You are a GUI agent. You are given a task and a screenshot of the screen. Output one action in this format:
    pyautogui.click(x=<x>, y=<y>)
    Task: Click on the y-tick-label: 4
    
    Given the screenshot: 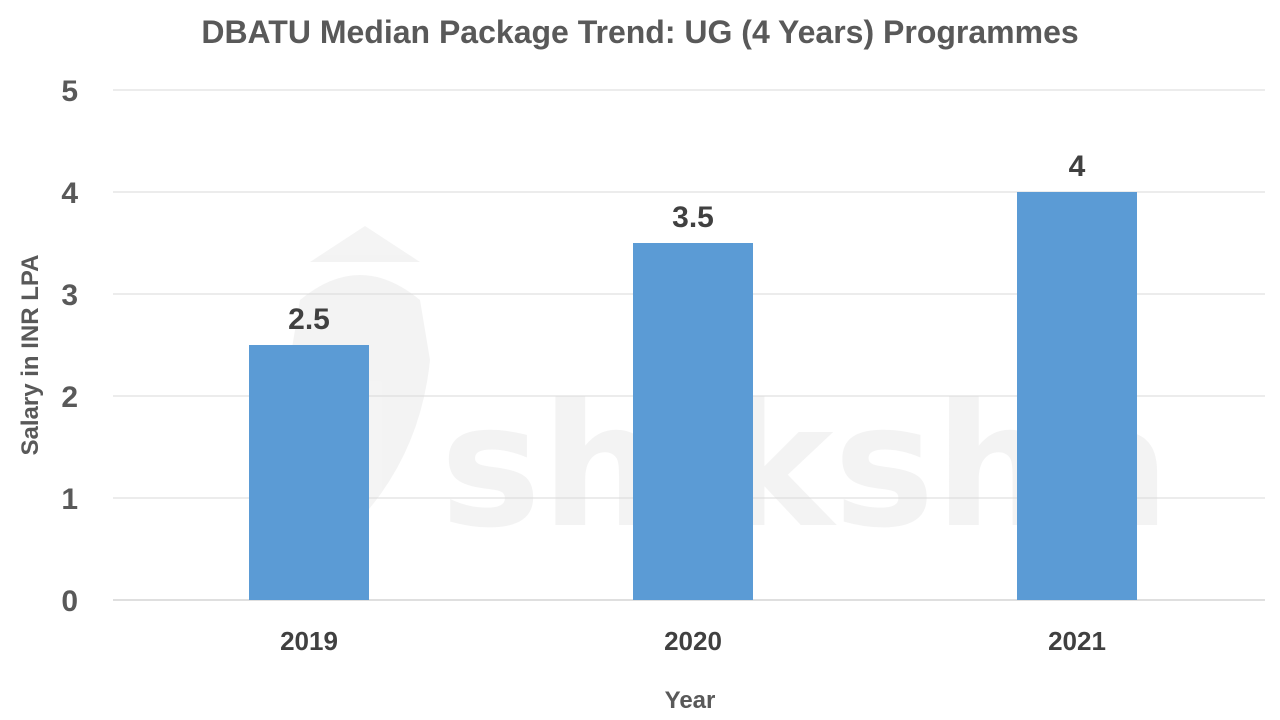 What is the action you would take?
    pyautogui.click(x=69, y=193)
    